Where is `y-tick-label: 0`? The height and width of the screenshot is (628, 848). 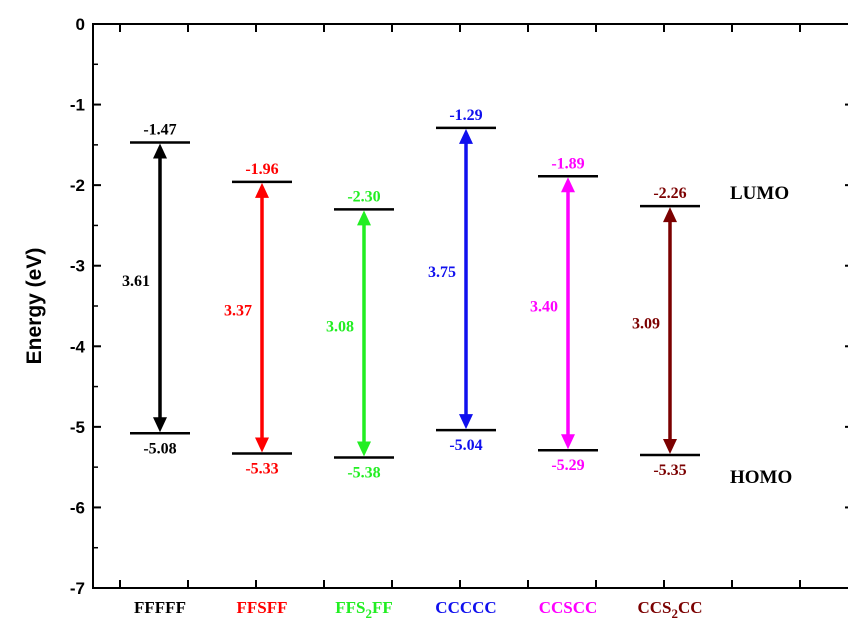 y-tick-label: 0 is located at coordinates (80, 24).